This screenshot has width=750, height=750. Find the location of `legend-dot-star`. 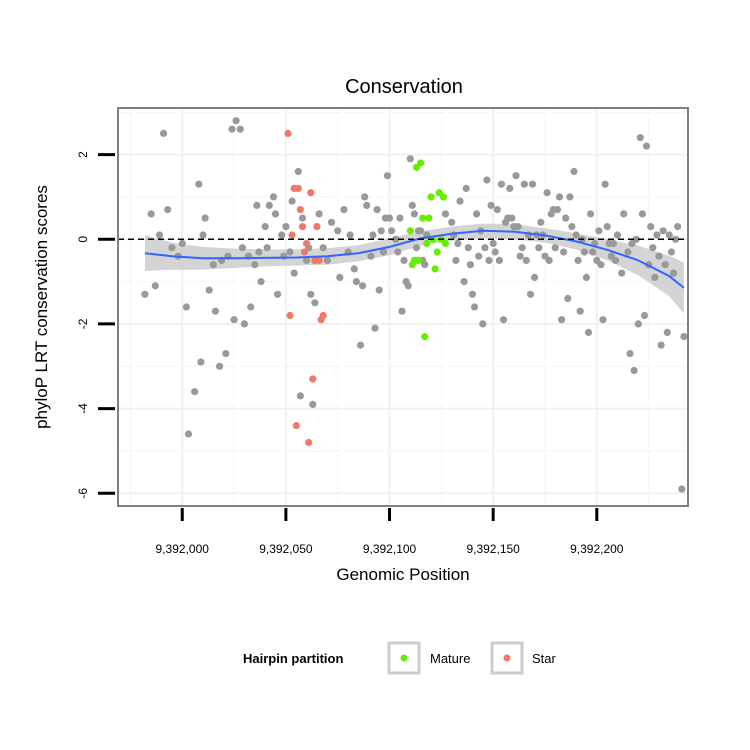

legend-dot-star is located at coordinates (507, 658).